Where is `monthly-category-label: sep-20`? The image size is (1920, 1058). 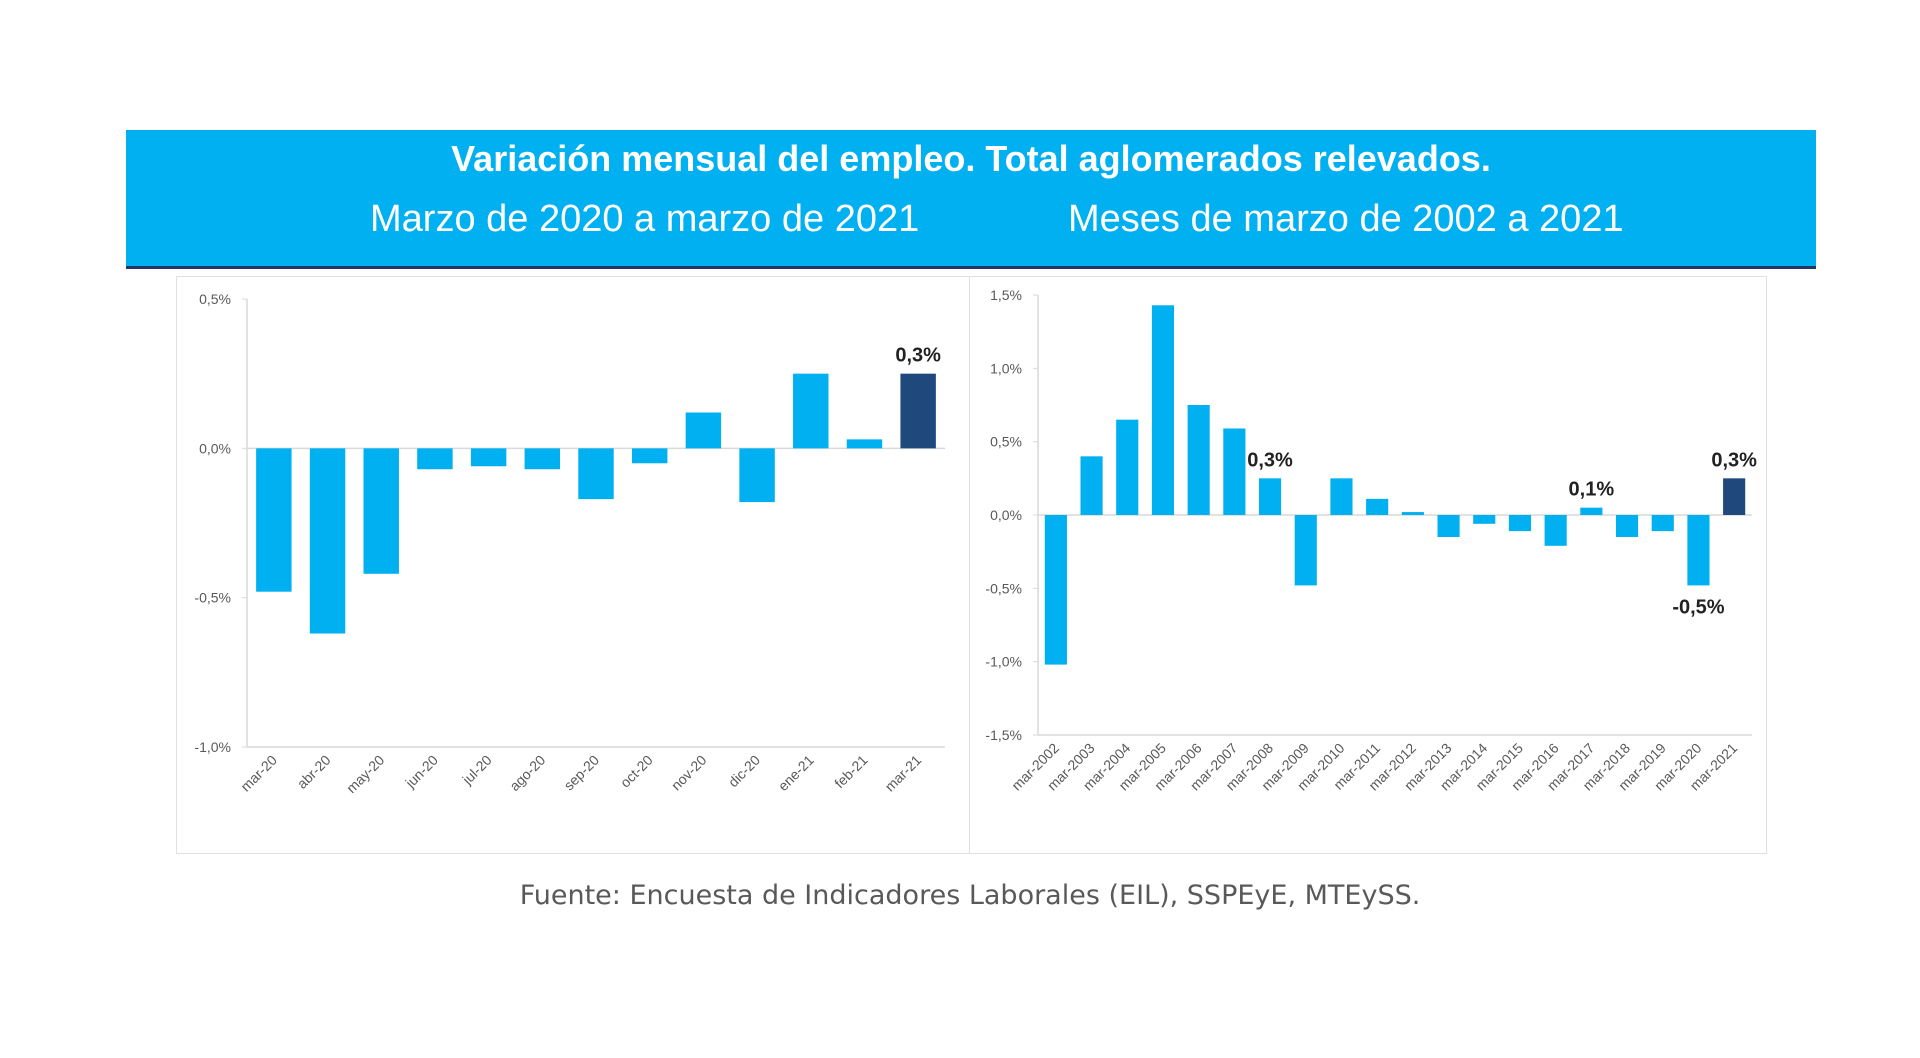 monthly-category-label: sep-20 is located at coordinates (582, 773).